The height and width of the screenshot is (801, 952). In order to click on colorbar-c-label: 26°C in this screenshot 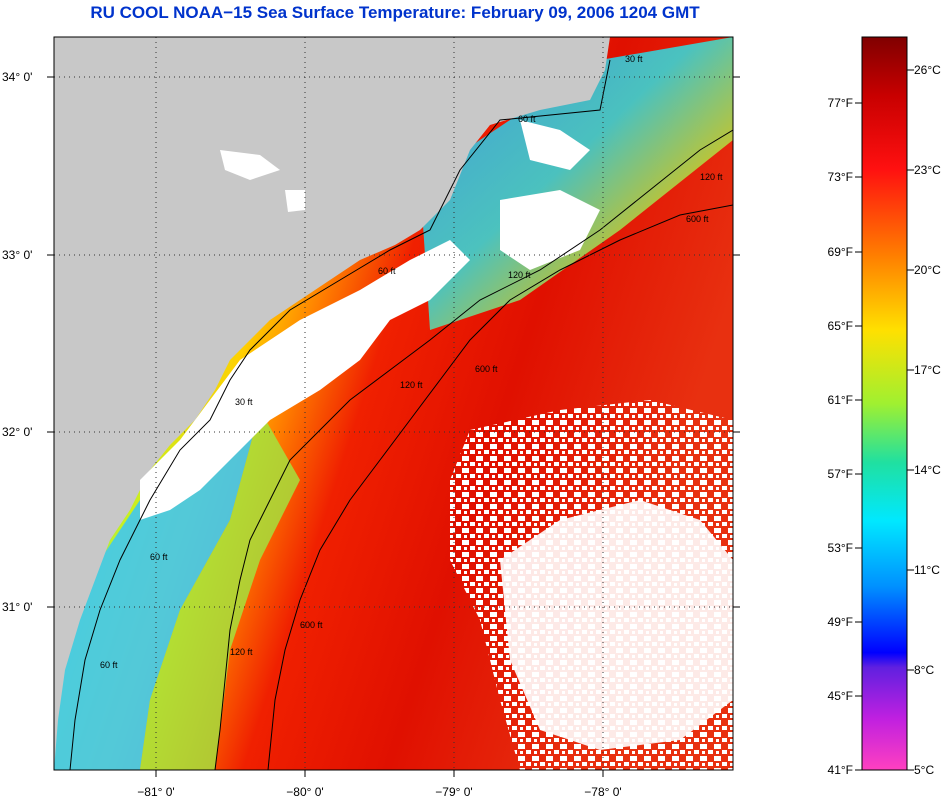, I will do `click(927, 70)`.